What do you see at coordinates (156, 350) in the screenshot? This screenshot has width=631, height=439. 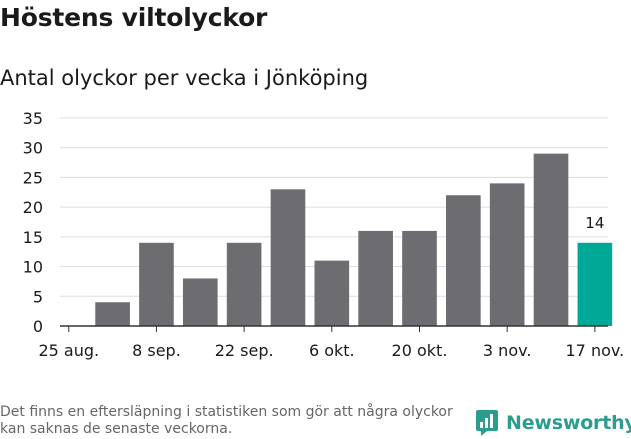 I see `x-tick-label: 8 sep.` at bounding box center [156, 350].